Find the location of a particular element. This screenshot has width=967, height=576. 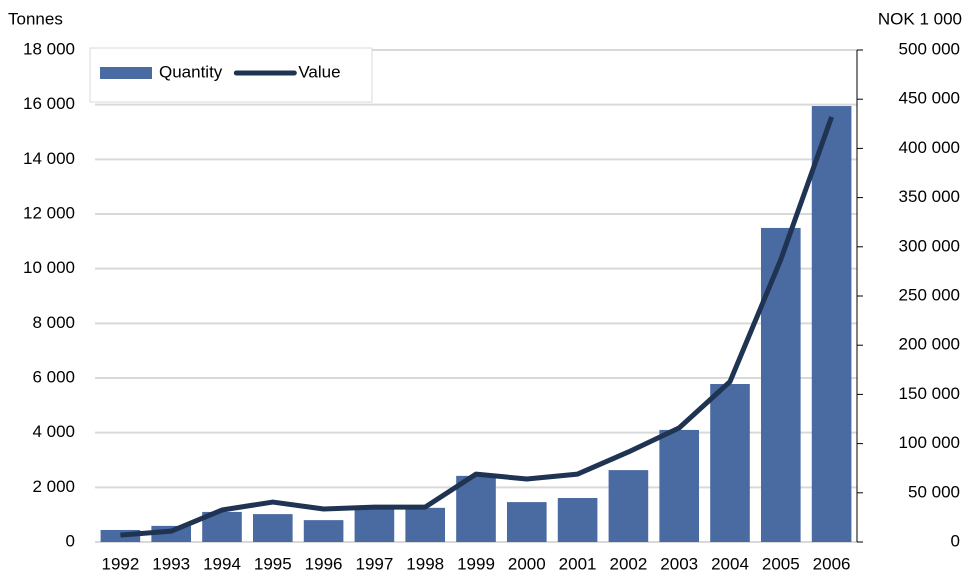

y2-tick-label: 350 000 is located at coordinates (929, 196).